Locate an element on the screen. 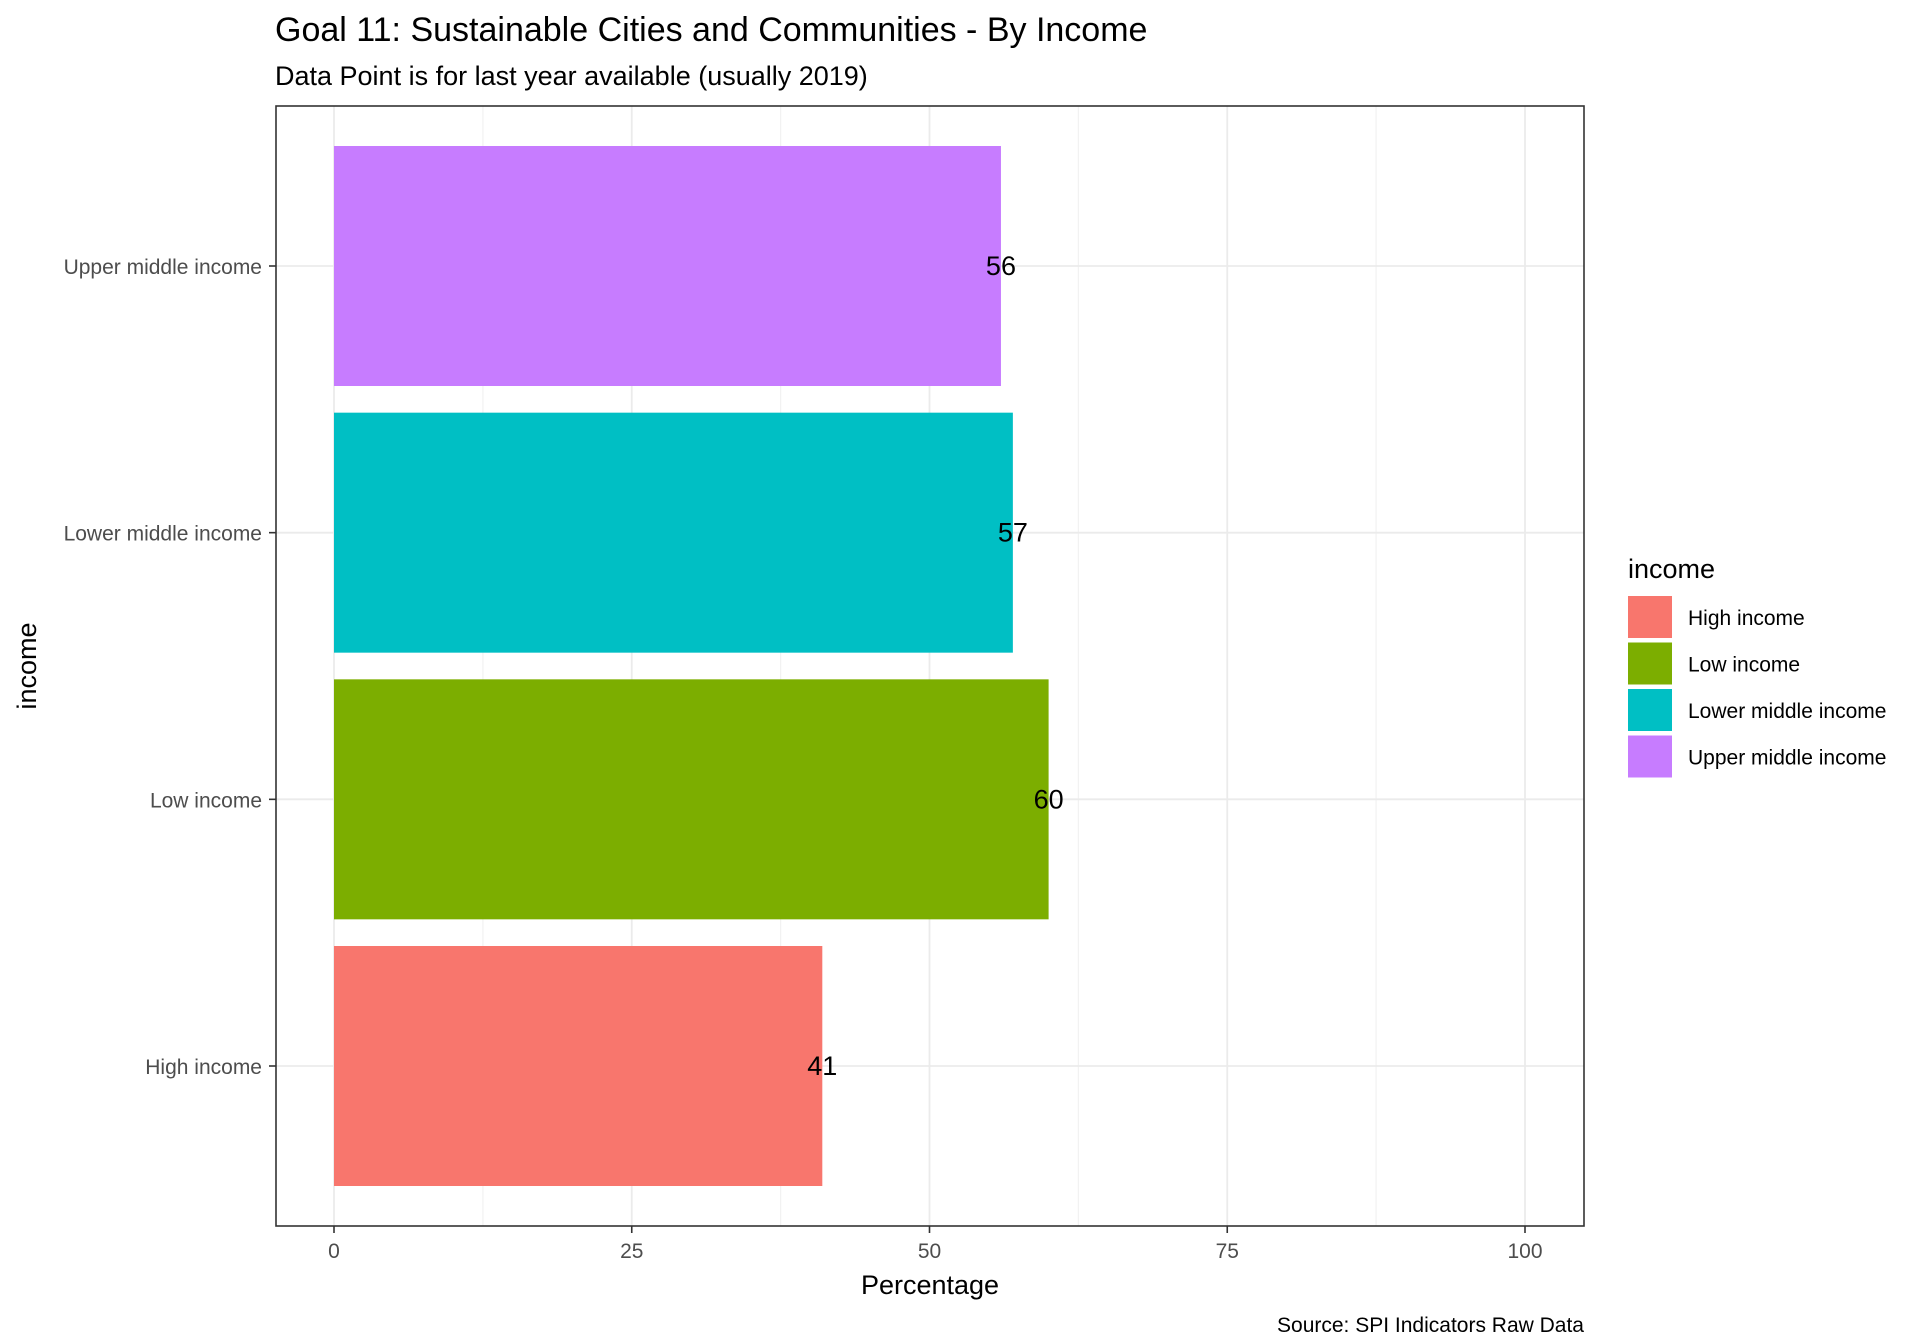 This screenshot has width=1920, height=1344. chart-caption: Source: SPI Indicators Raw Data is located at coordinates (1430, 1325).